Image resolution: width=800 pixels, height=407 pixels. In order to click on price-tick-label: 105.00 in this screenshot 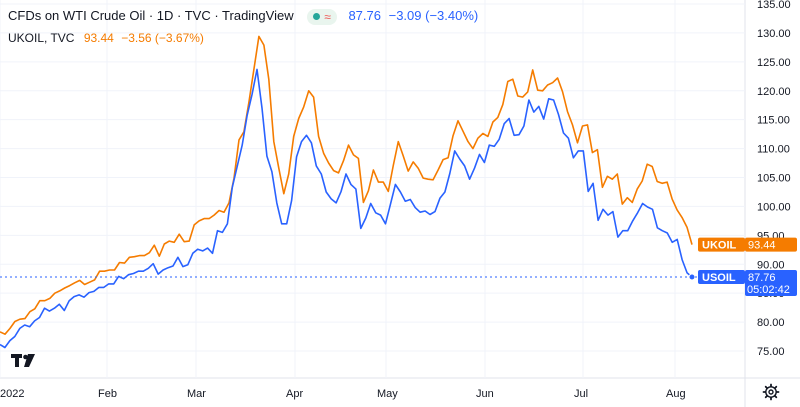, I will do `click(774, 179)`.